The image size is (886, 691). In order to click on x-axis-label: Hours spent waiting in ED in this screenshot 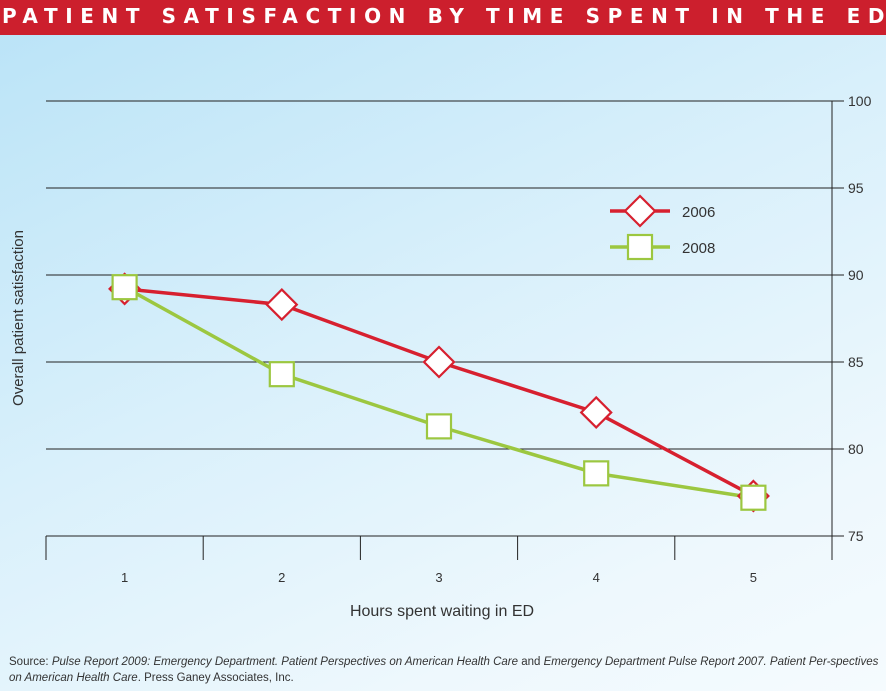, I will do `click(442, 611)`.